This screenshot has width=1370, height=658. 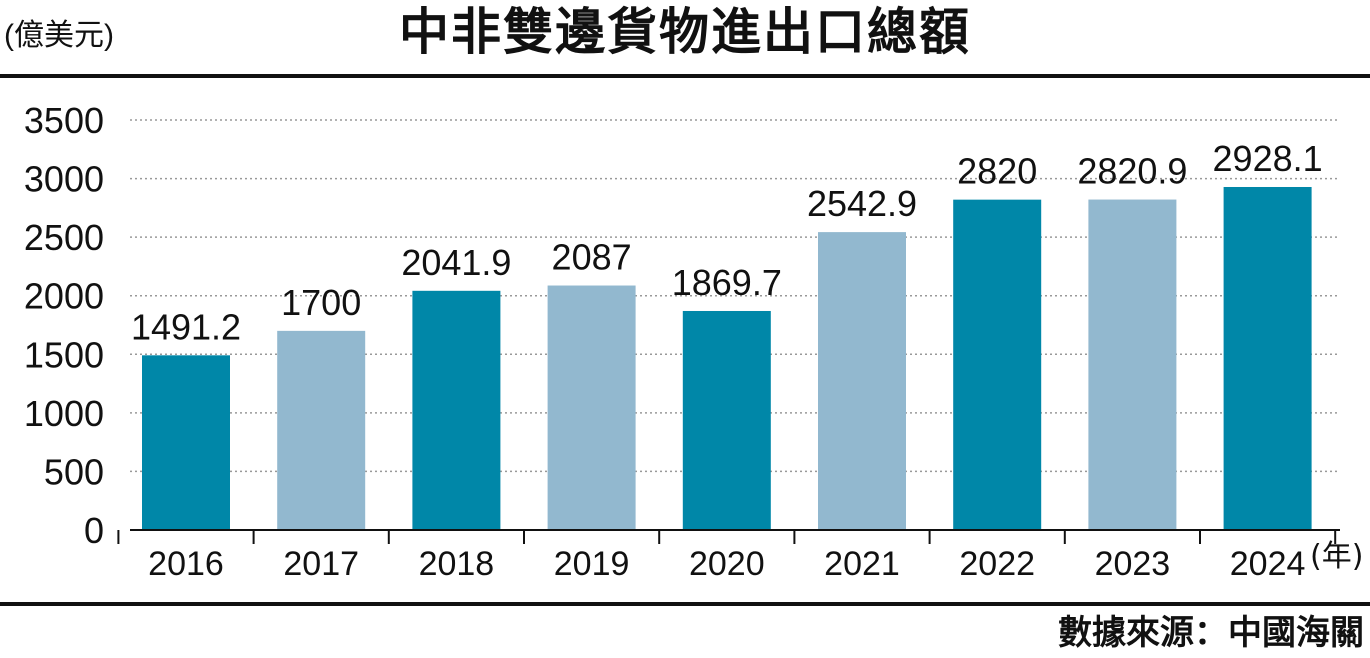 What do you see at coordinates (997, 171) in the screenshot?
I see `data-label: 2820` at bounding box center [997, 171].